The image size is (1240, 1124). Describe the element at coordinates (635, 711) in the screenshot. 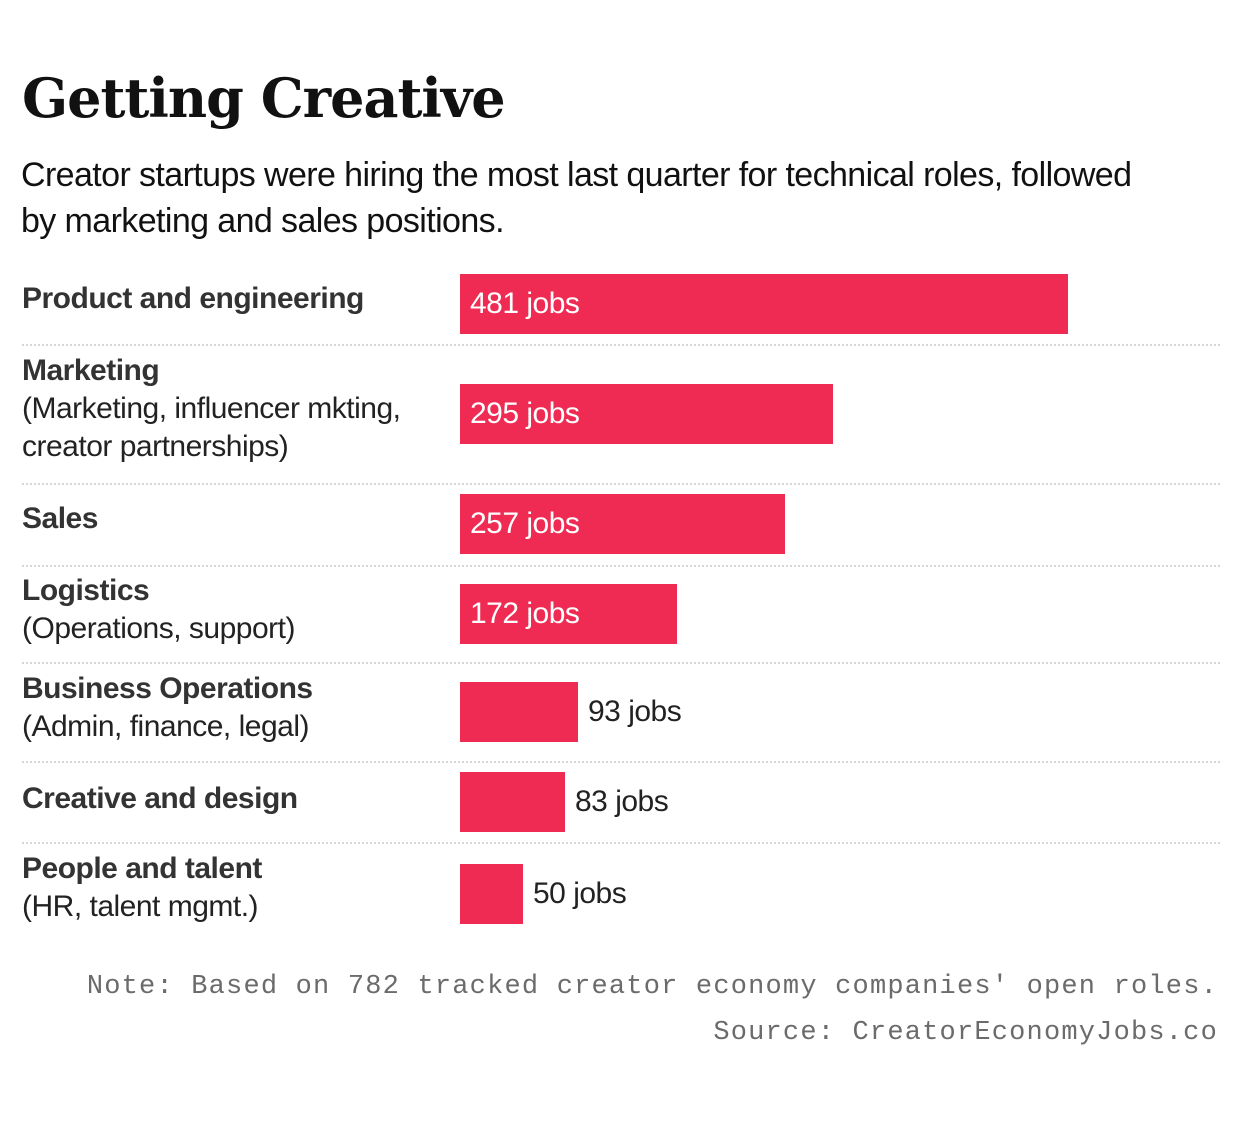

I see `data-label: 93 jobs` at that location.